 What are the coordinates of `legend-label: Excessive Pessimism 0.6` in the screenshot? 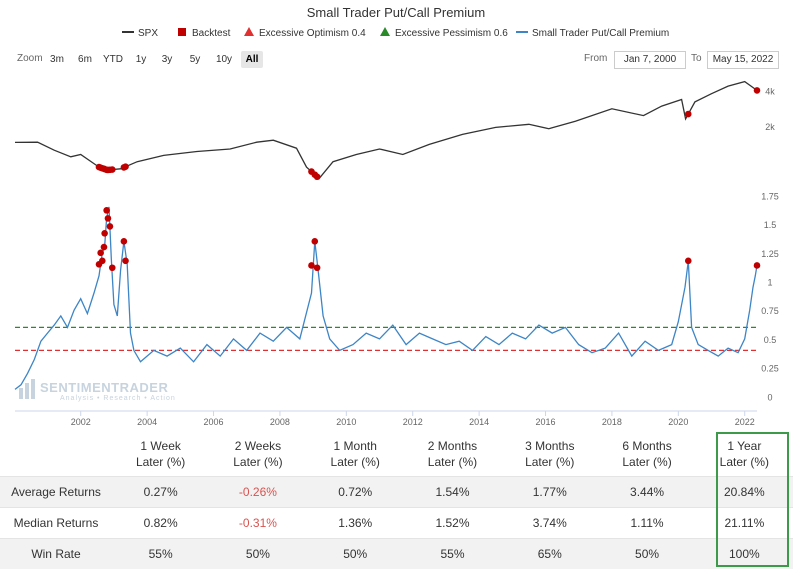 It's located at (451, 33).